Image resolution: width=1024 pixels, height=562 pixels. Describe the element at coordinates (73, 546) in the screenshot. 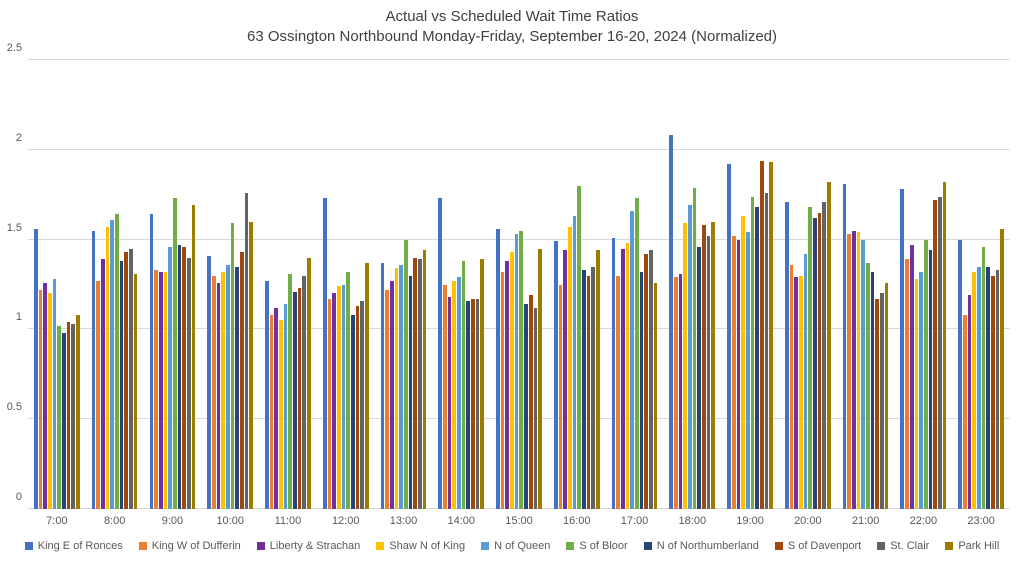

I see `legend-item: King E of Ronces` at that location.